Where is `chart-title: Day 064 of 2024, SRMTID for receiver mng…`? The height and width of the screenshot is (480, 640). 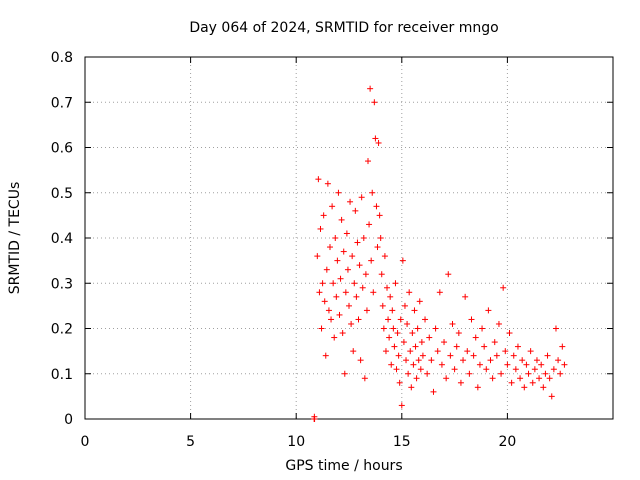
chart-title: Day 064 of 2024, SRMTID for receiver mng… is located at coordinates (343, 28).